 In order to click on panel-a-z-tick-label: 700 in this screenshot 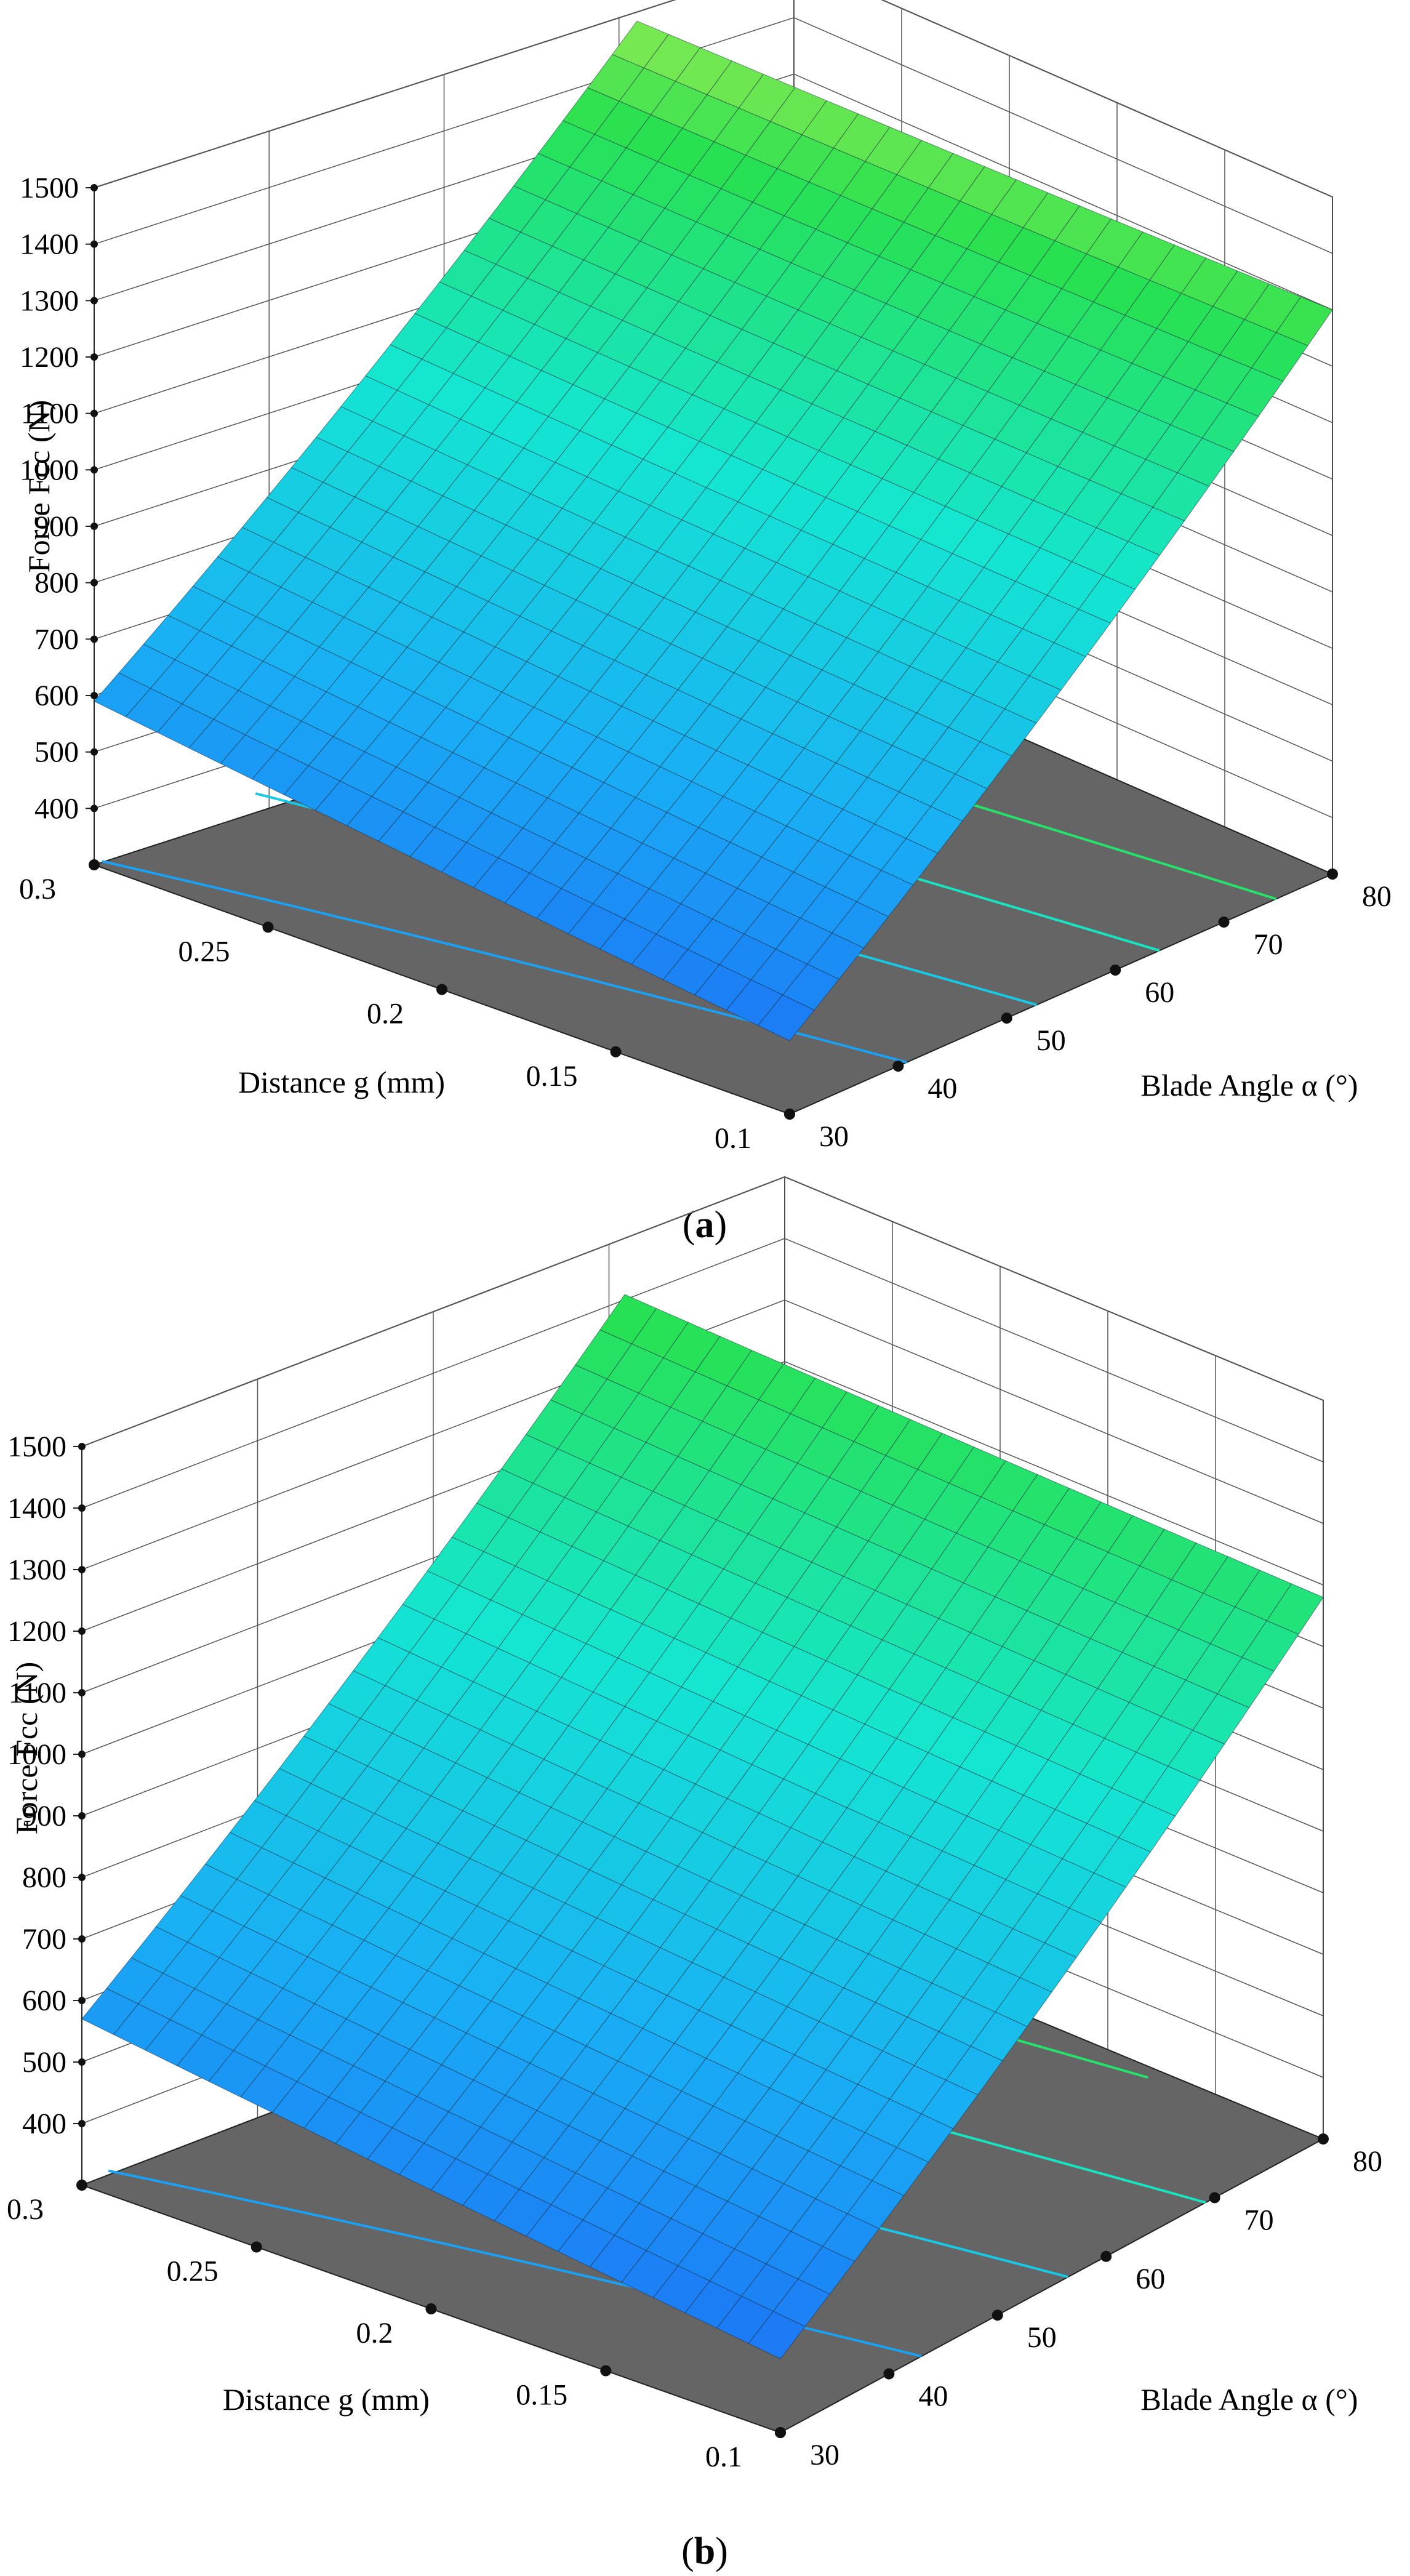, I will do `click(56, 640)`.